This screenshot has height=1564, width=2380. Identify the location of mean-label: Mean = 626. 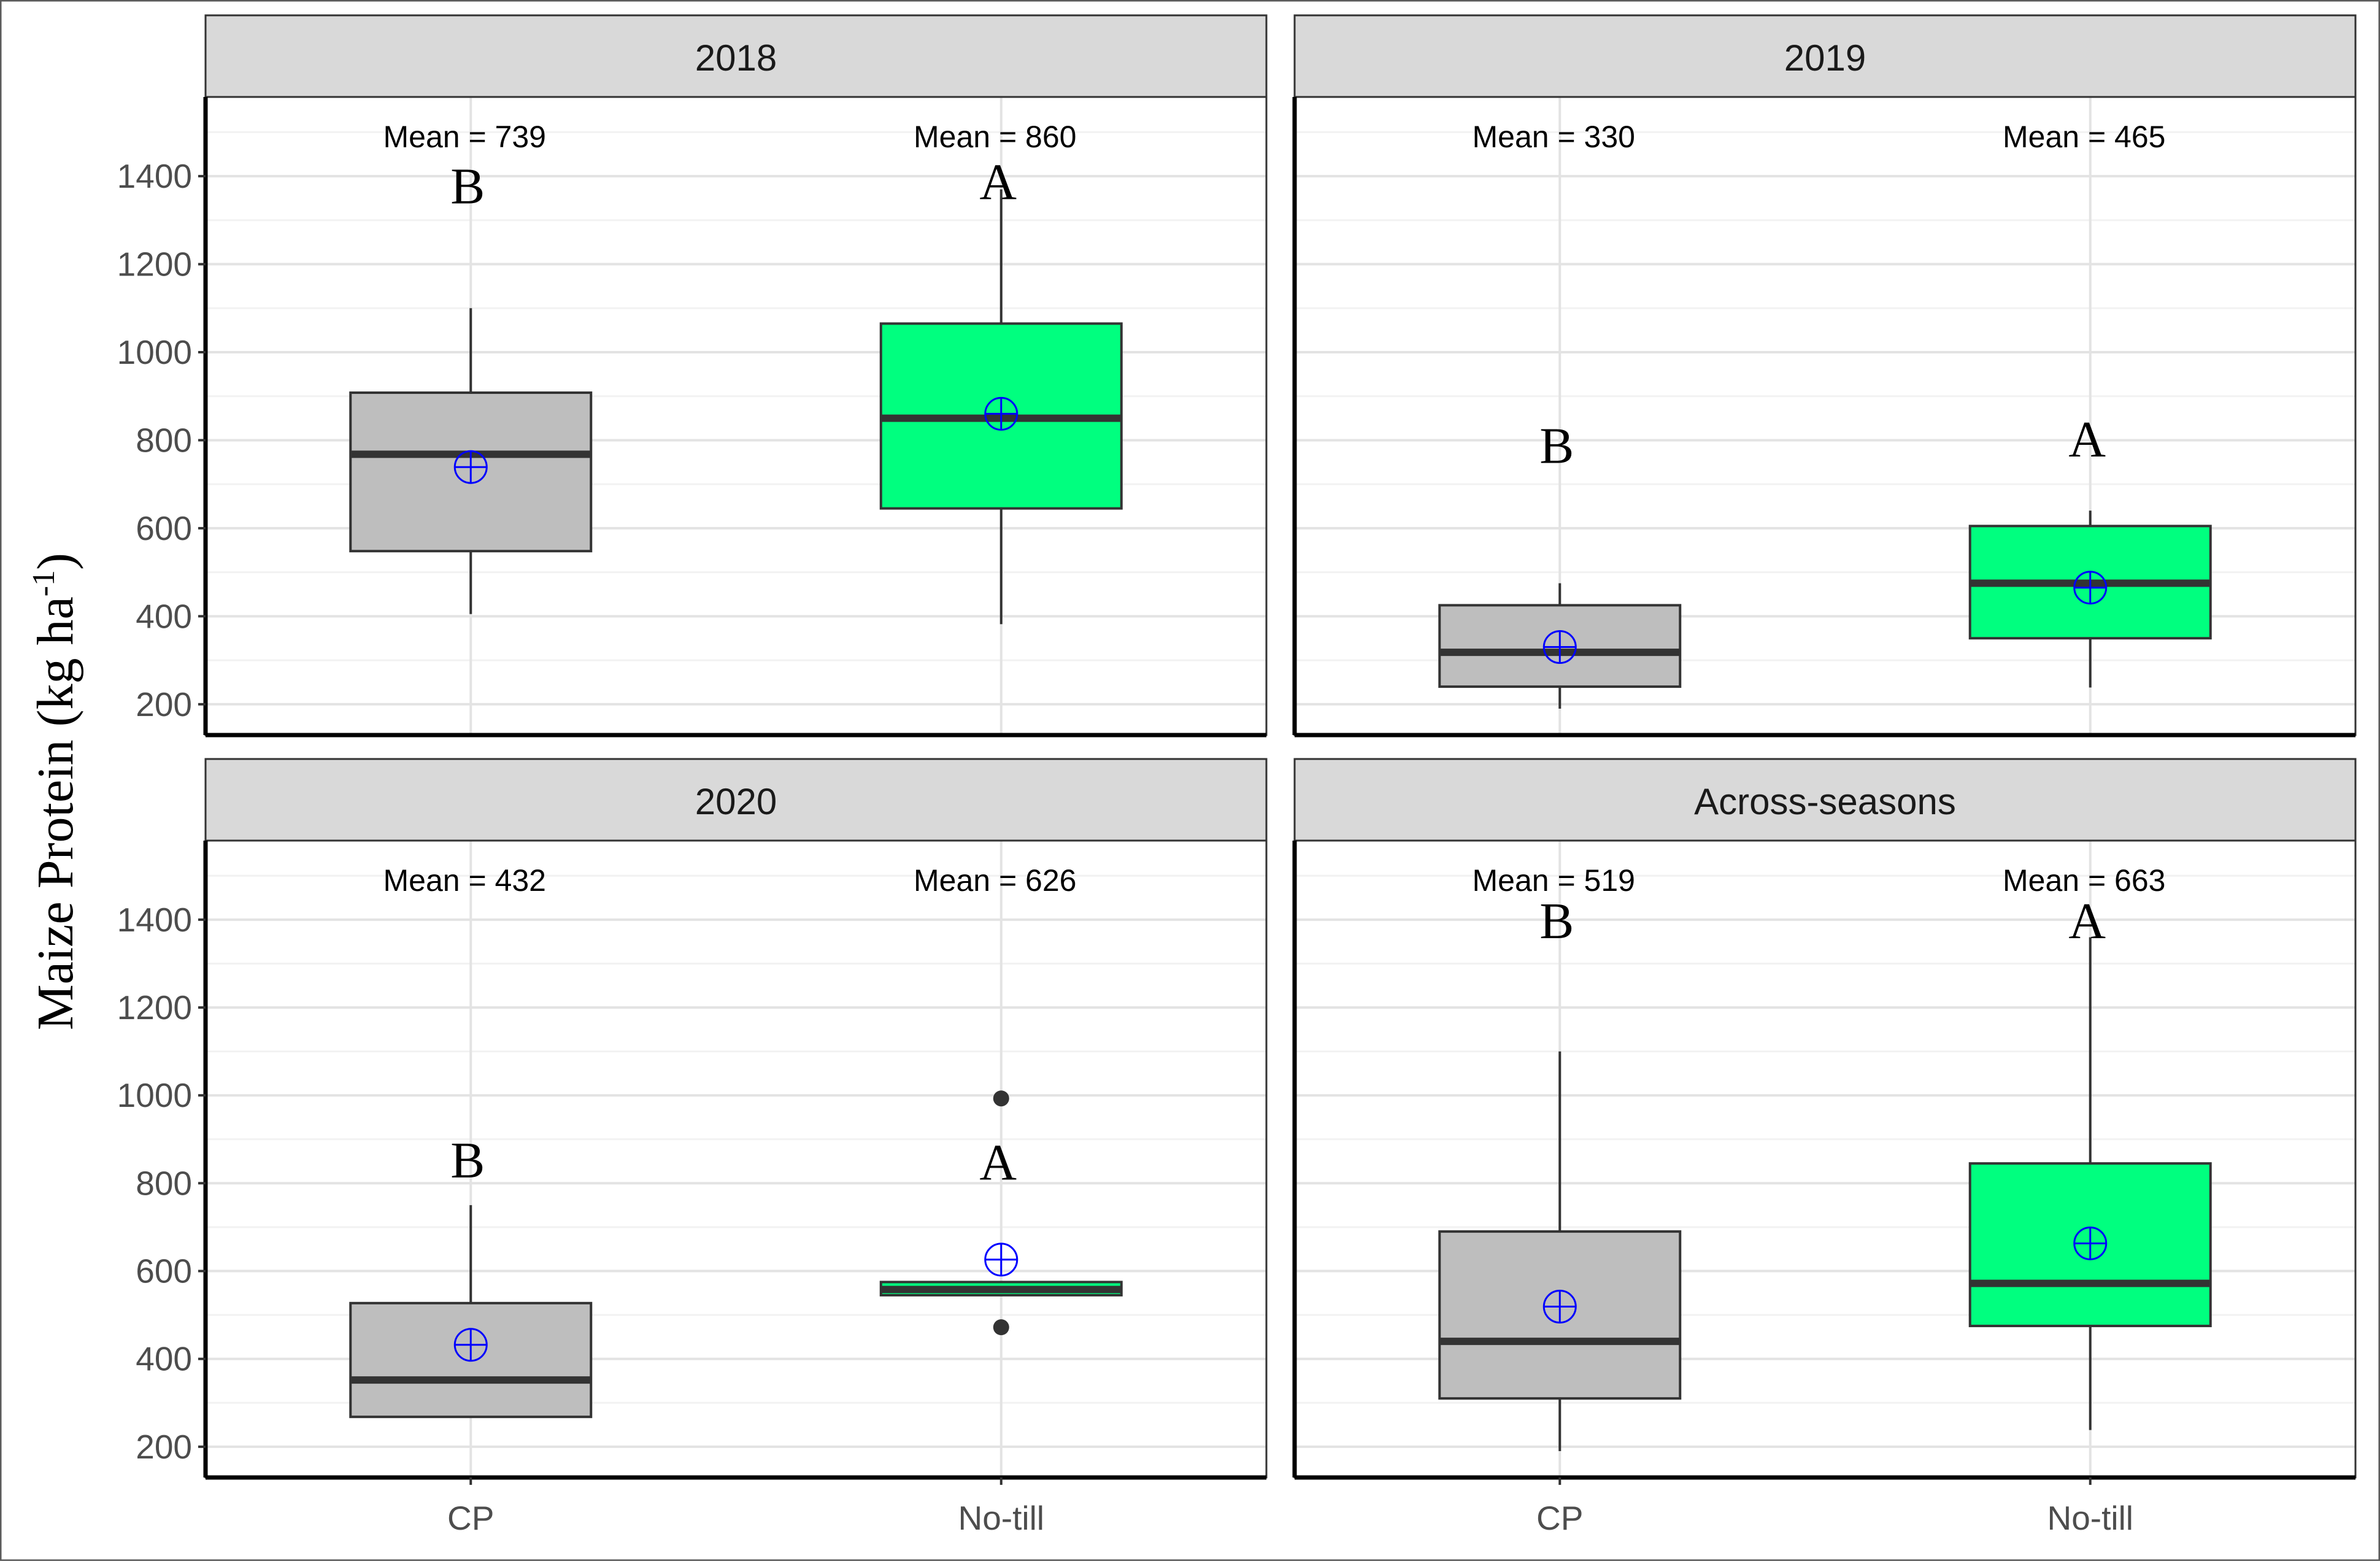
(995, 880).